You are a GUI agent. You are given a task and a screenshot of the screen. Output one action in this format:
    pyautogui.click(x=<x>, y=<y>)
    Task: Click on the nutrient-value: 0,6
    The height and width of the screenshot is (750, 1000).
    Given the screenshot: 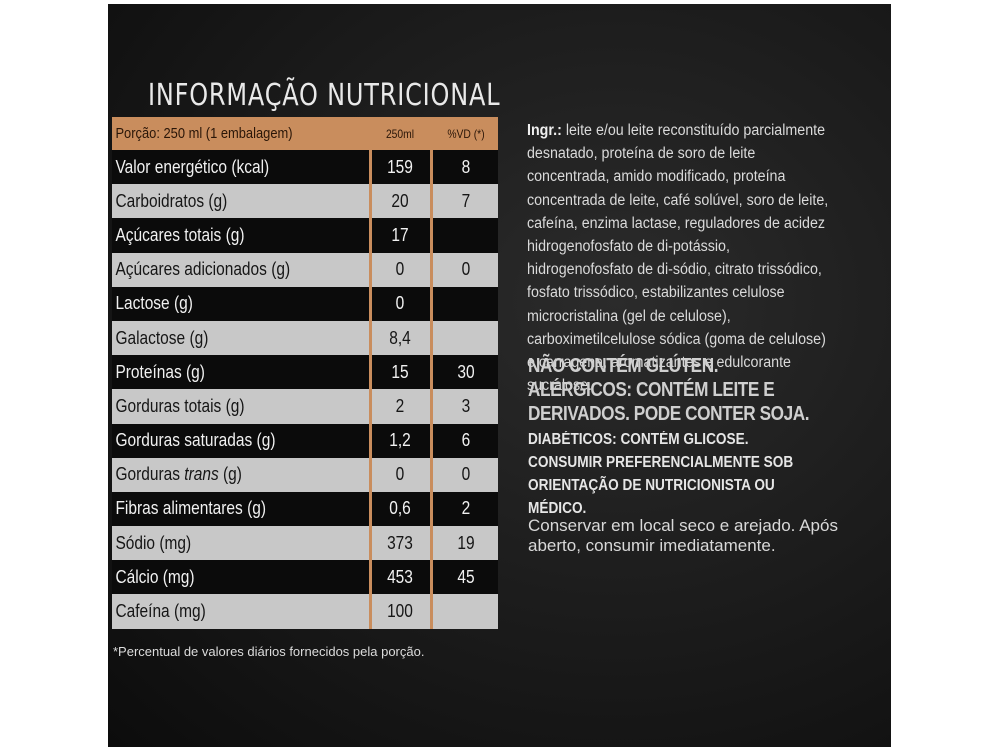 What is the action you would take?
    pyautogui.click(x=400, y=508)
    